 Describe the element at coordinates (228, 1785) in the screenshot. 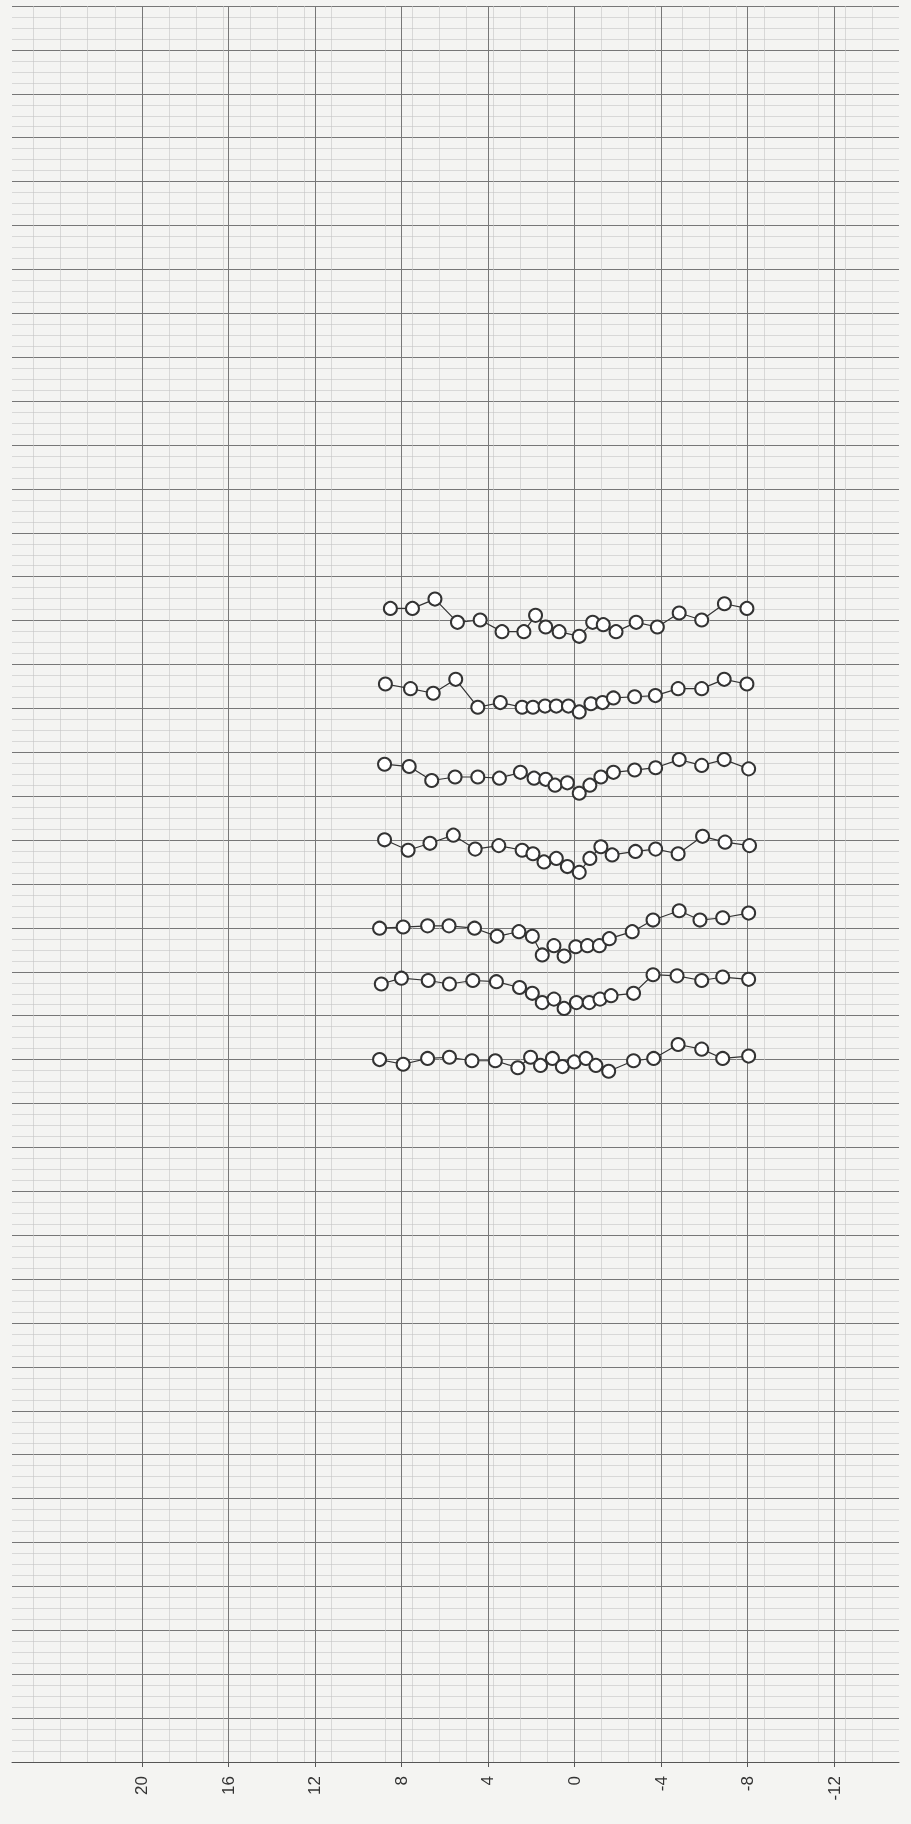

I see `x-tick-label: 16` at that location.